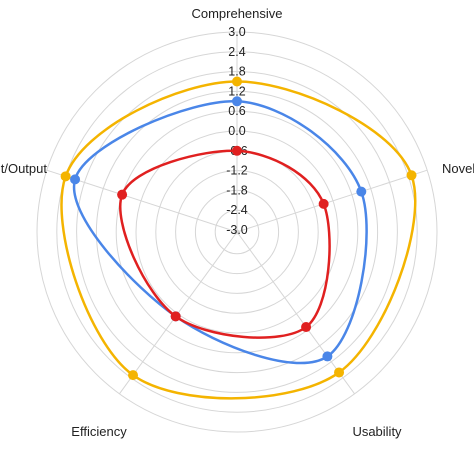  I want to click on tick-label: -3.0, so click(237, 230).